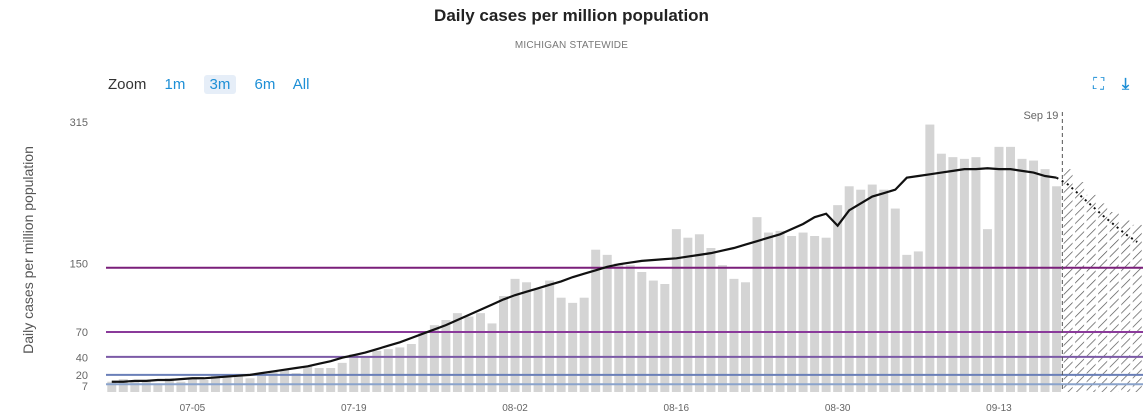 The height and width of the screenshot is (417, 1143). I want to click on chart-subtitle: MICHIGAN STATEWIDE, so click(571, 45).